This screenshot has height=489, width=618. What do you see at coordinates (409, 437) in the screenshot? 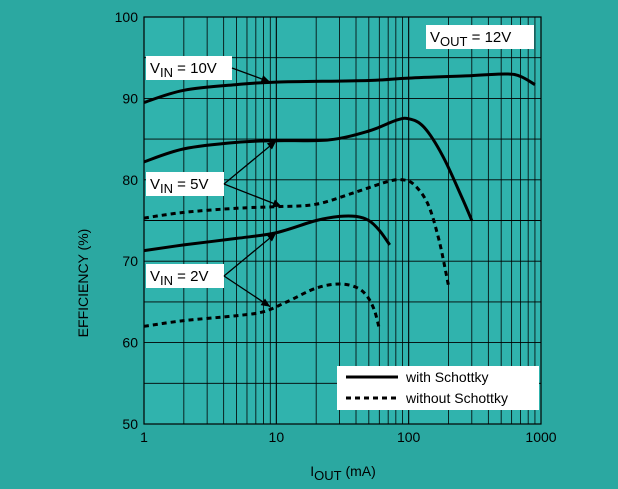
I see `x-tick-label: 100` at bounding box center [409, 437].